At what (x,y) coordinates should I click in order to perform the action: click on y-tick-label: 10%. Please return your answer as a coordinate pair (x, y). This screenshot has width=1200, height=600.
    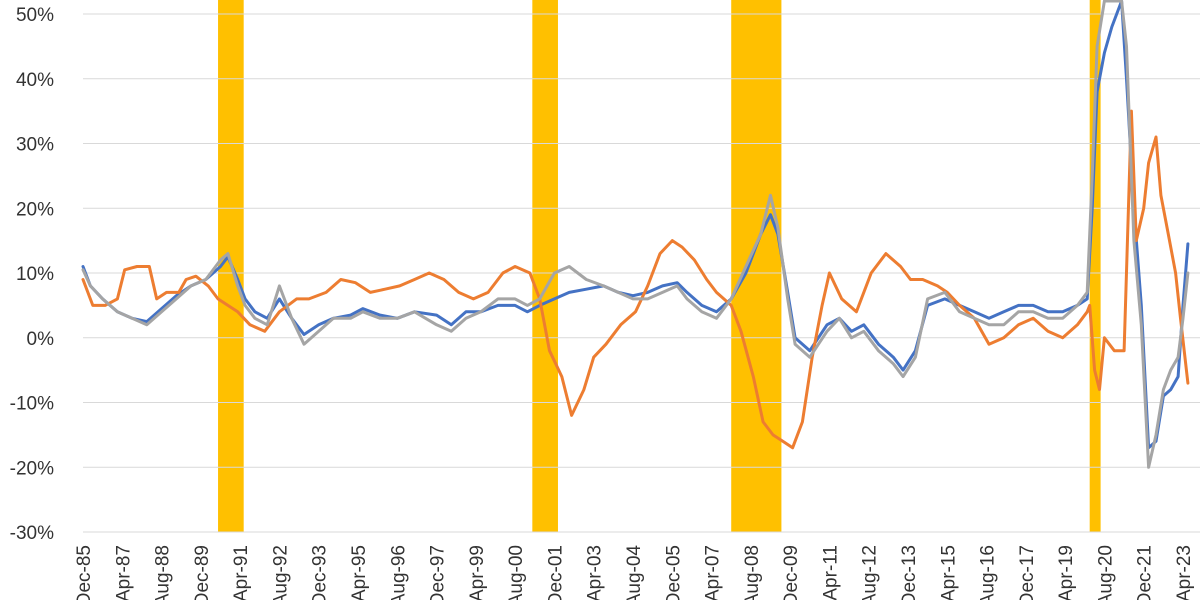
    Looking at the image, I should click on (35, 274).